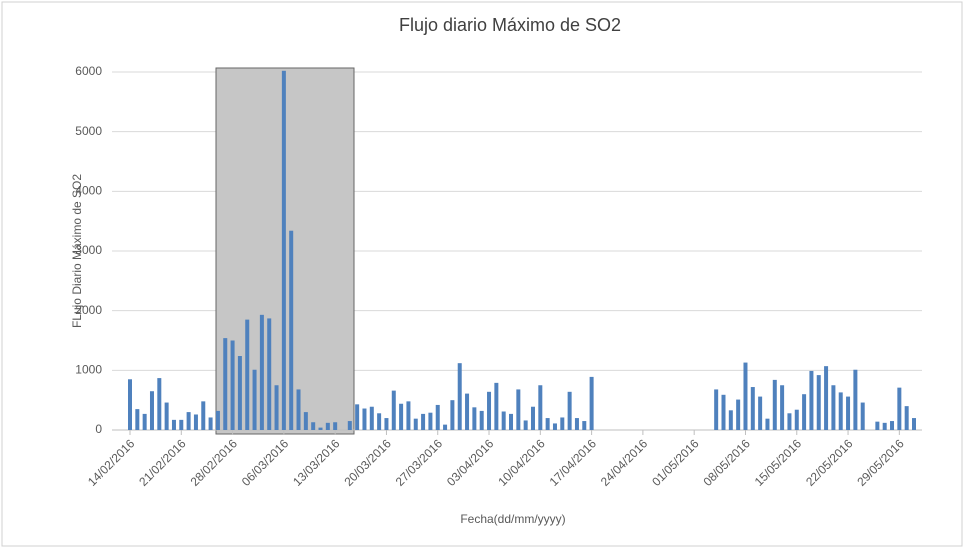 The image size is (965, 550). I want to click on y-tick-label: 4000, so click(88, 191).